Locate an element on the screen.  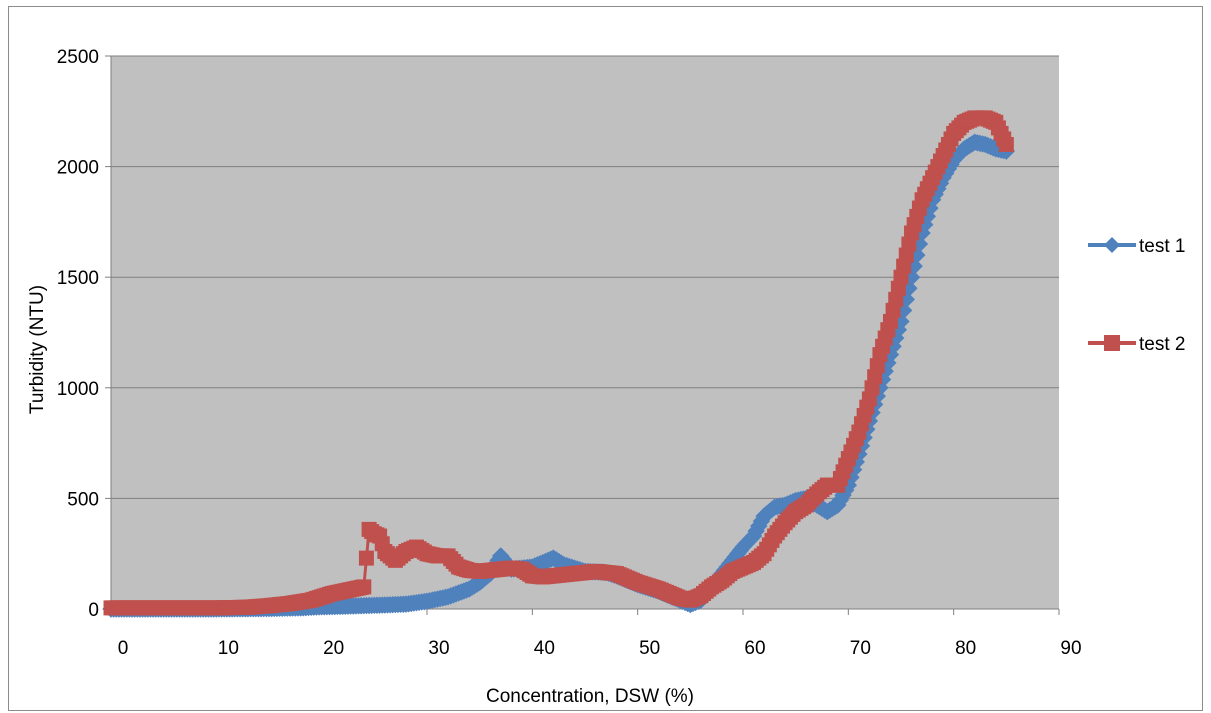
legend-item: test 1 is located at coordinates (1136, 246).